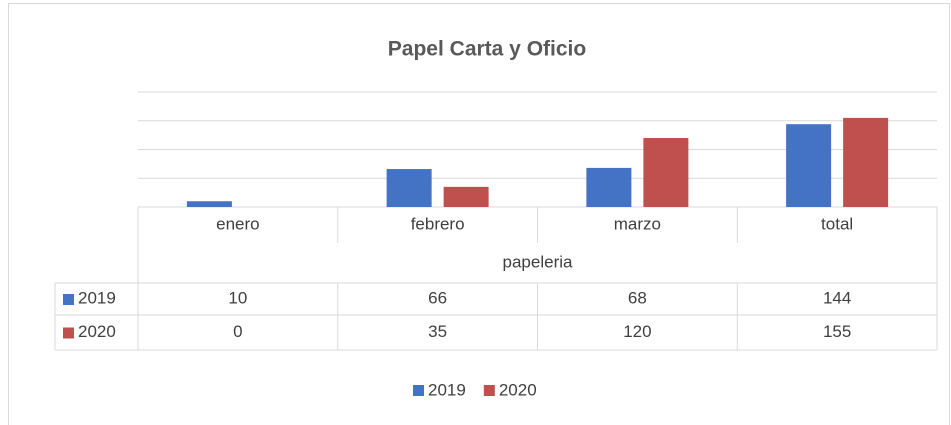 The width and height of the screenshot is (951, 425). Describe the element at coordinates (237, 331) in the screenshot. I see `table-value: 0` at that location.